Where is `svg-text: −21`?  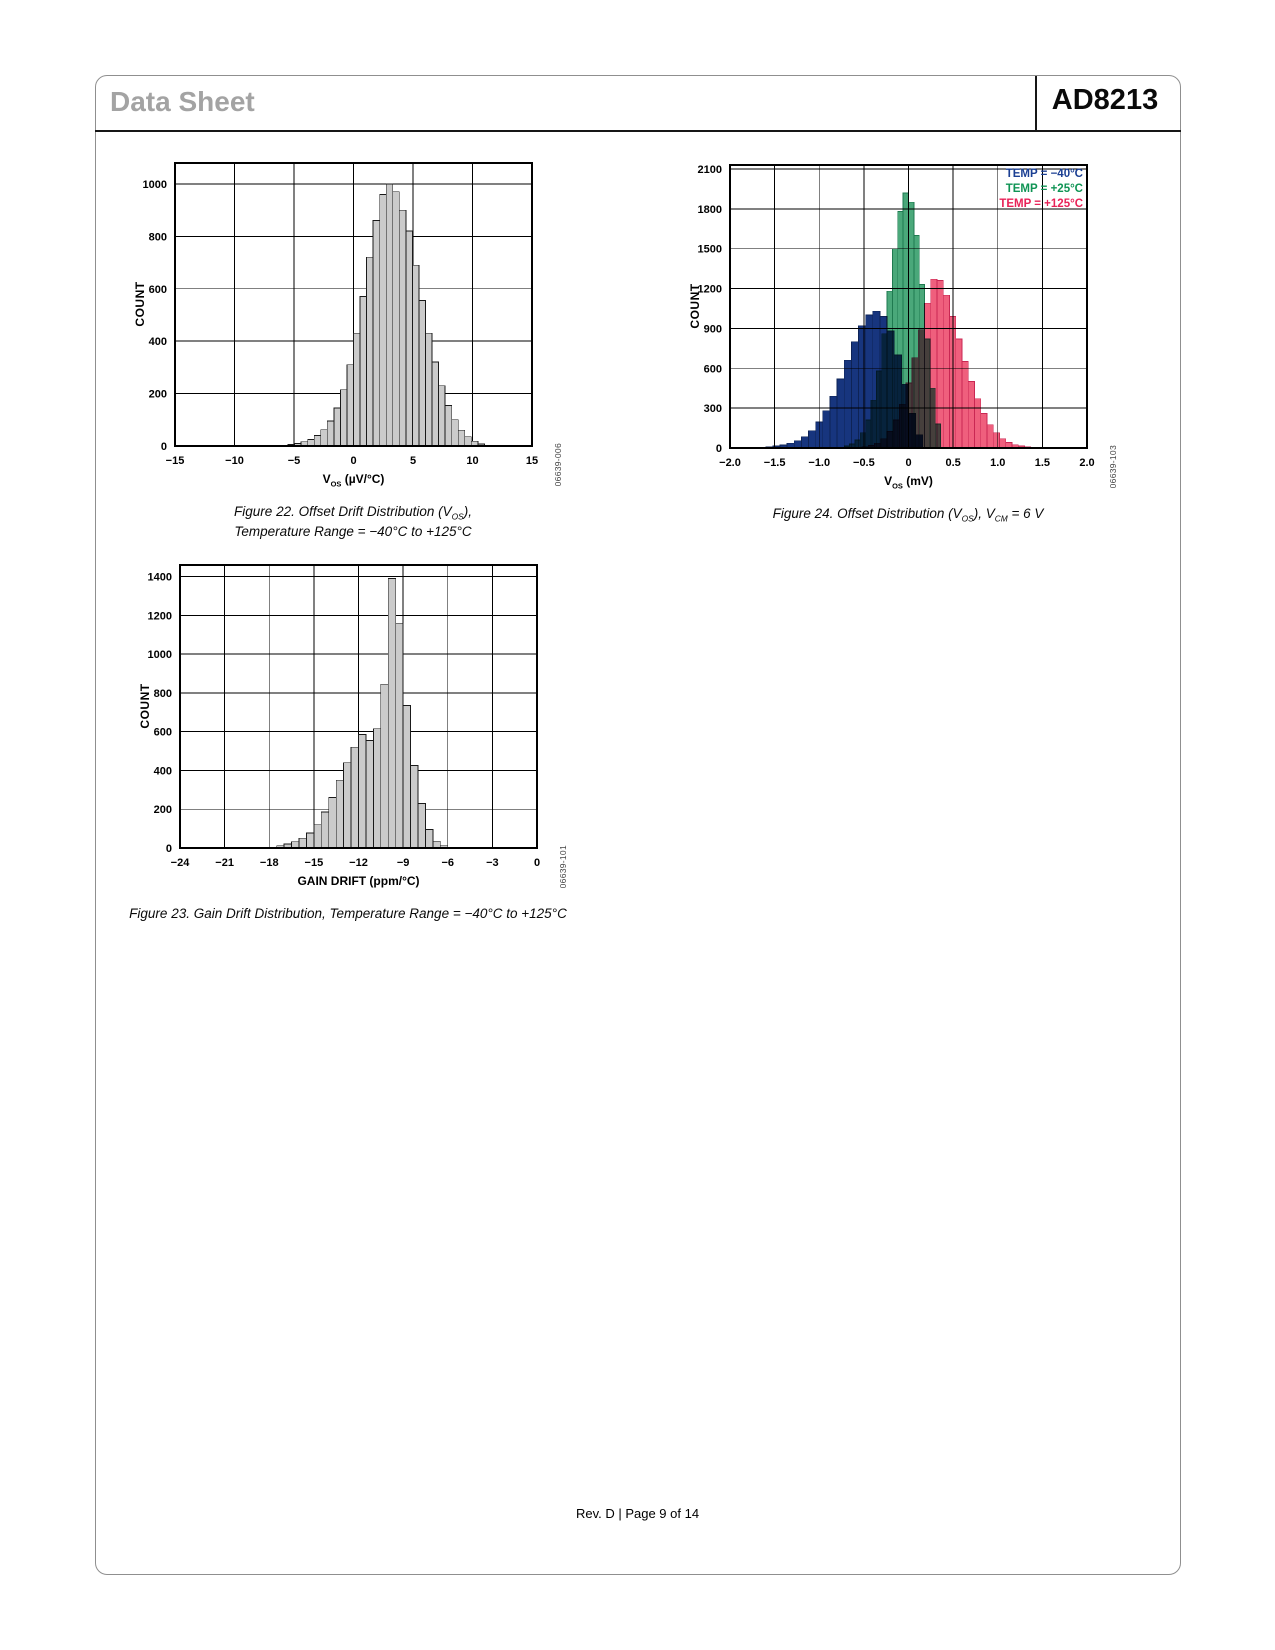
svg-text: −21 is located at coordinates (224, 863).